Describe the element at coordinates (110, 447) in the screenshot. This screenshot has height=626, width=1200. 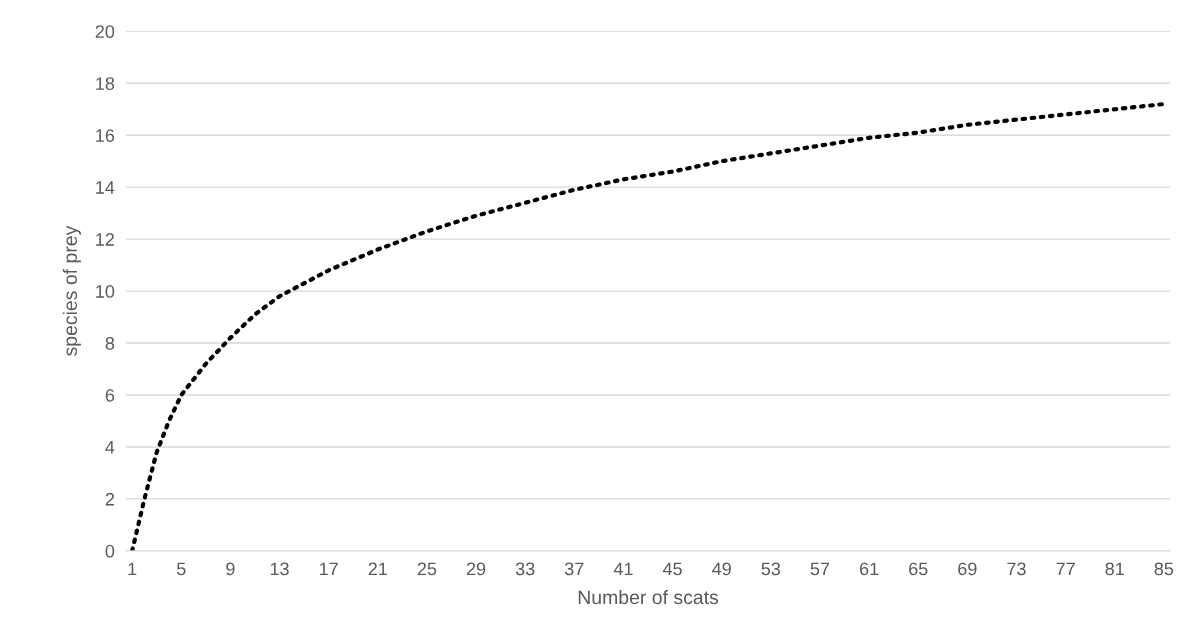
I see `y-tick-label: 4` at that location.